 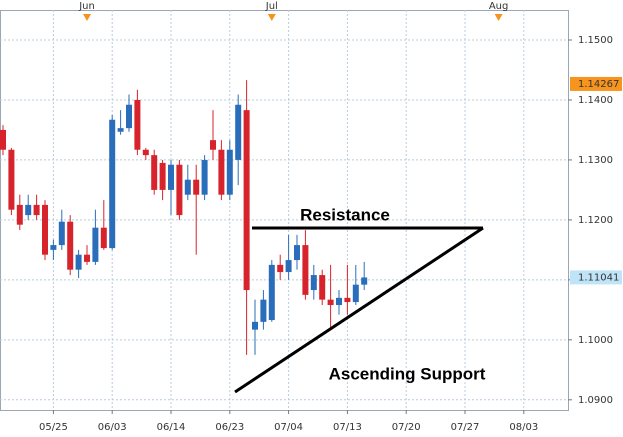 I want to click on x-tick-label: 07/13, so click(x=347, y=427).